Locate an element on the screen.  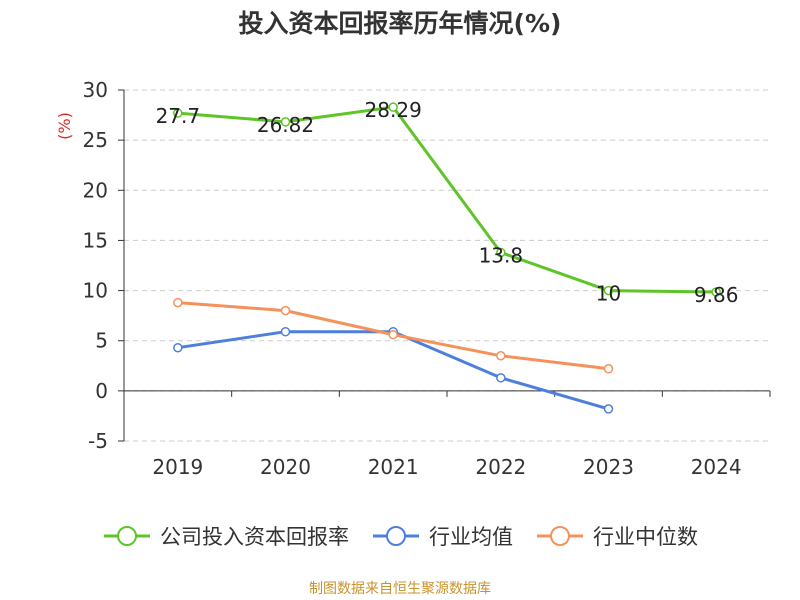
chart-title: 投入资本回报率历年情况(%) is located at coordinates (400, 23).